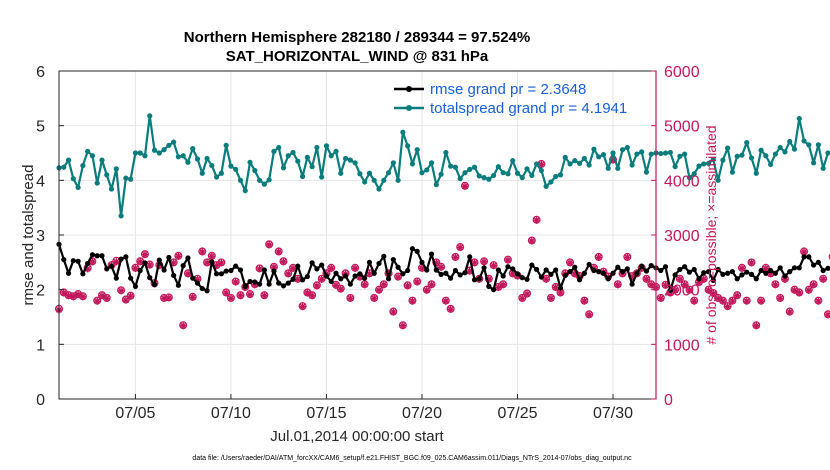  Describe the element at coordinates (613, 413) in the screenshot. I see `x-tick-label-5: 07/30` at that location.